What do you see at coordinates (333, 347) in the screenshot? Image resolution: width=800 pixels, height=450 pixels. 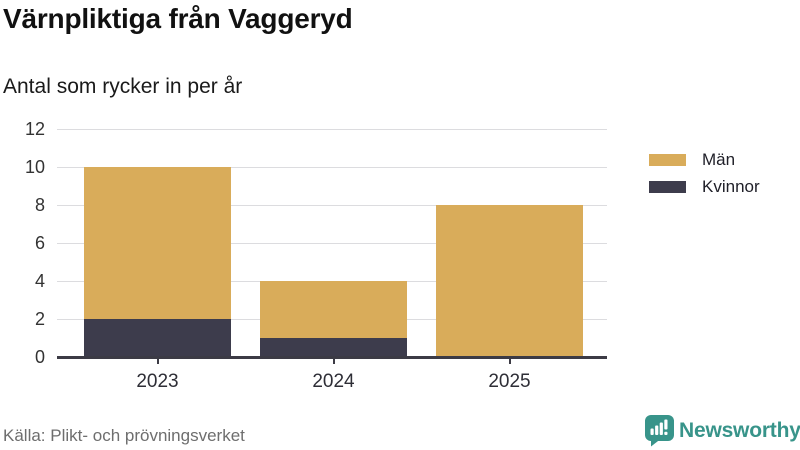 I see `bar-segment-kvinnor-2024` at bounding box center [333, 347].